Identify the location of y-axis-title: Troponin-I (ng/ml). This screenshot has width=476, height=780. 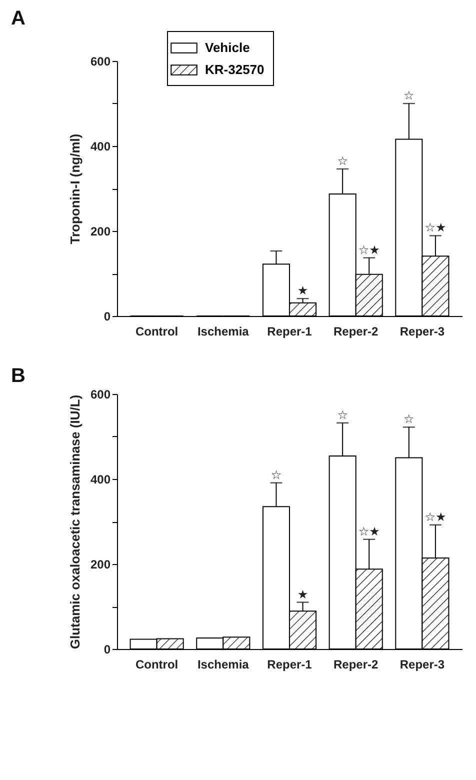
(74, 189).